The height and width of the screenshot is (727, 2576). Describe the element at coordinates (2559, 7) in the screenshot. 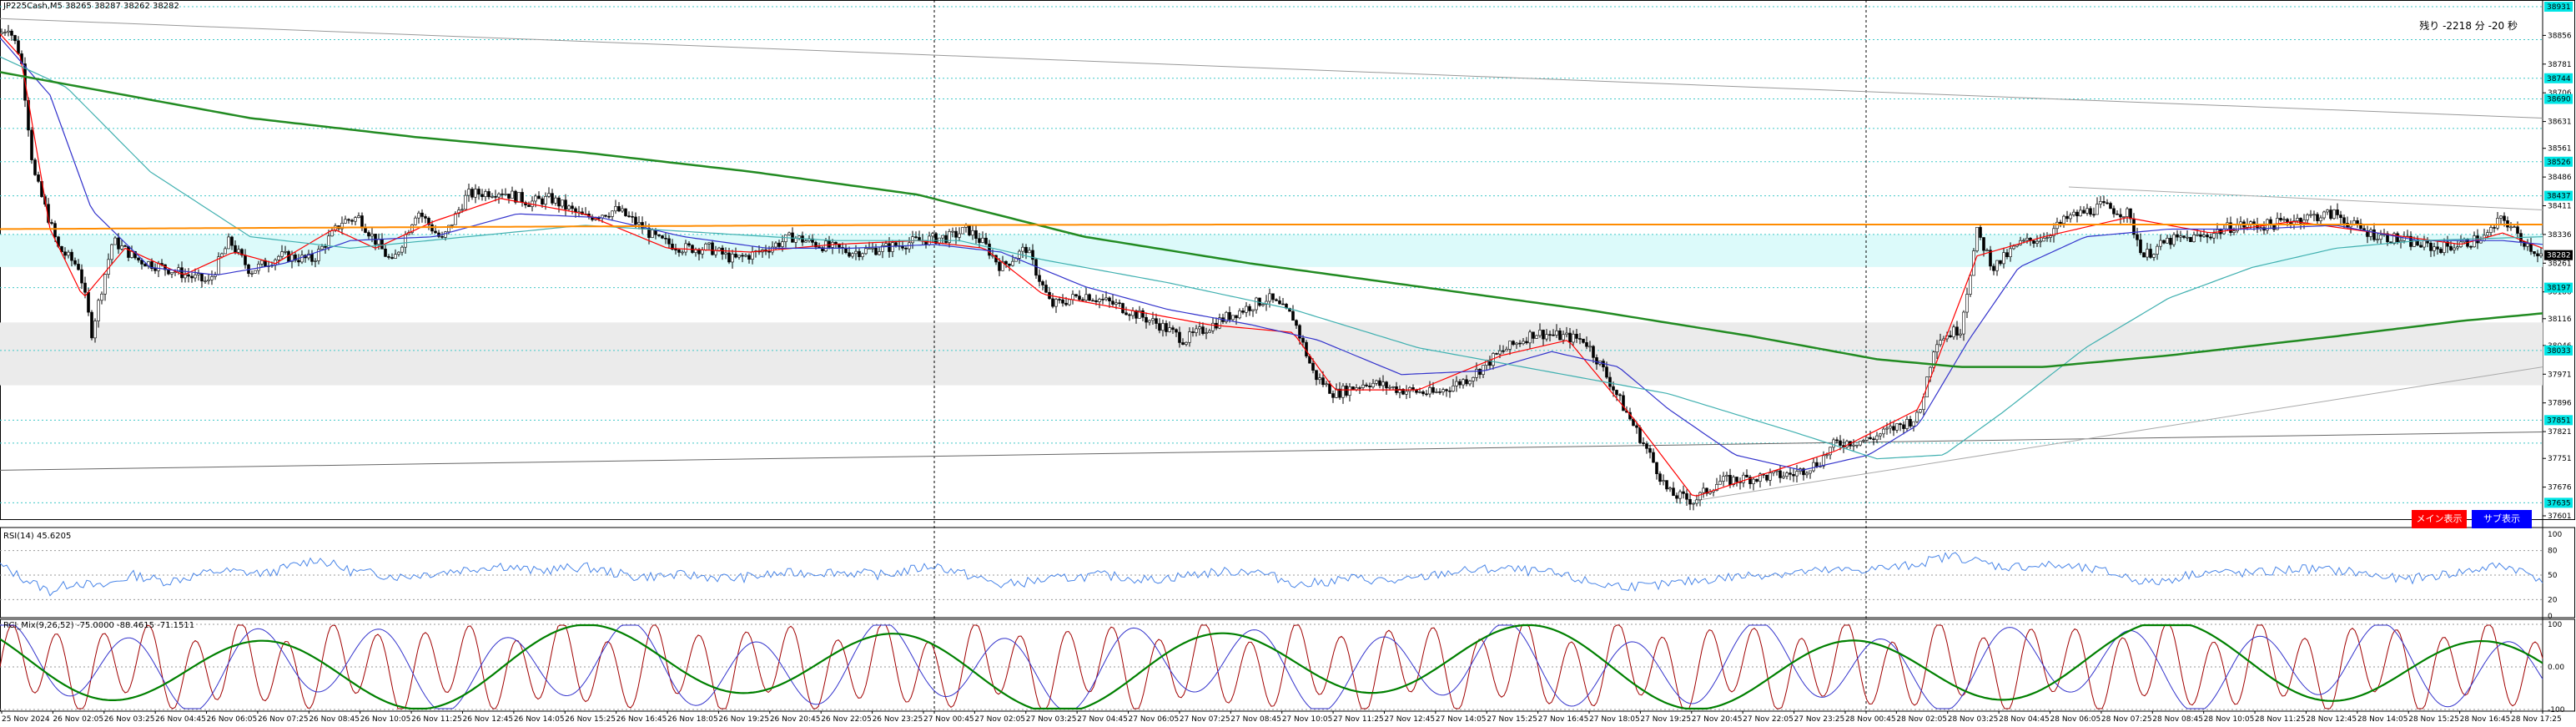

I see `price-badge-label: 38931` at that location.